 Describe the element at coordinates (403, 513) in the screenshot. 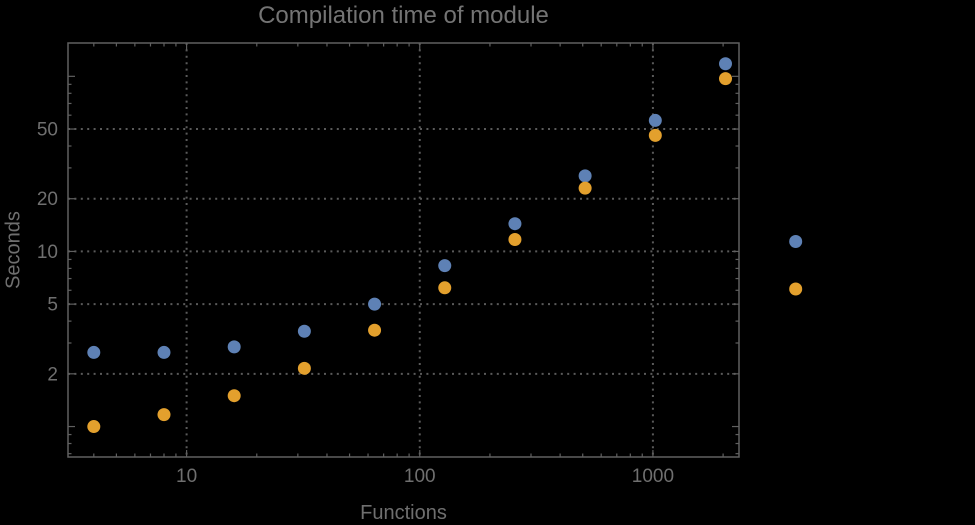

I see `x-axis-title: Functions` at that location.